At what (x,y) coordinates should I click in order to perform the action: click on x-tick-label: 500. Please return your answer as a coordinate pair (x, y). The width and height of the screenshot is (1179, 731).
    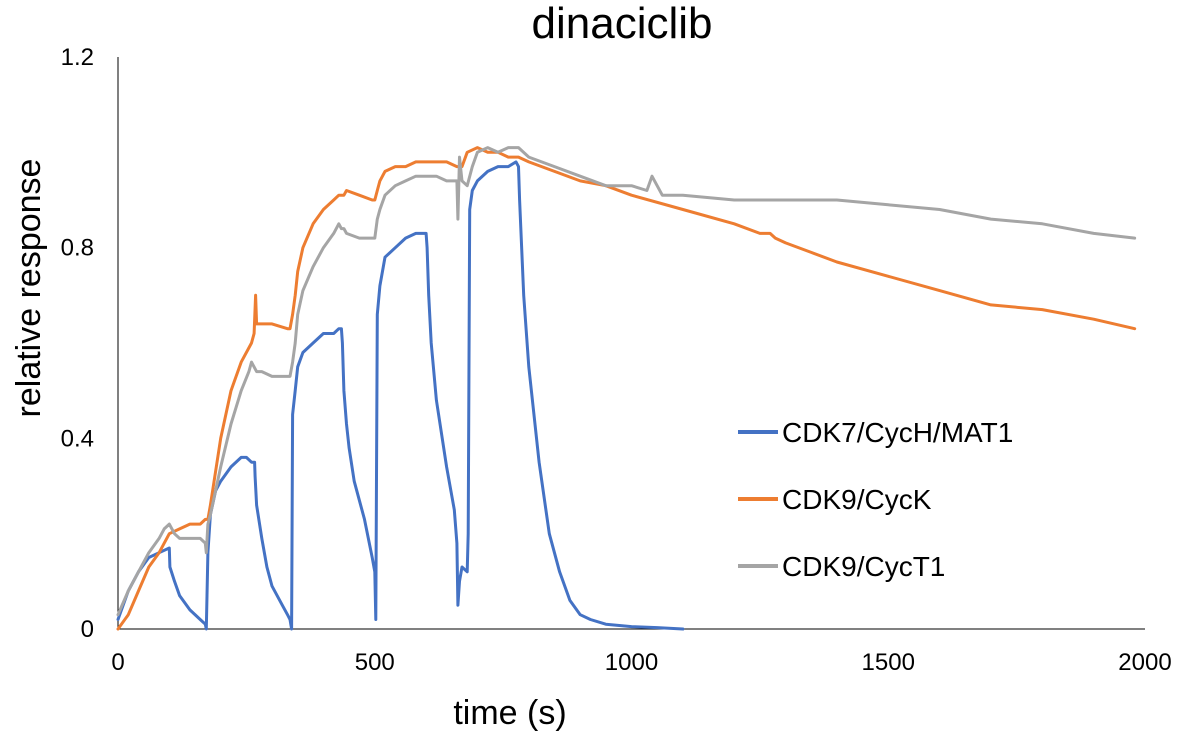
    Looking at the image, I should click on (375, 662).